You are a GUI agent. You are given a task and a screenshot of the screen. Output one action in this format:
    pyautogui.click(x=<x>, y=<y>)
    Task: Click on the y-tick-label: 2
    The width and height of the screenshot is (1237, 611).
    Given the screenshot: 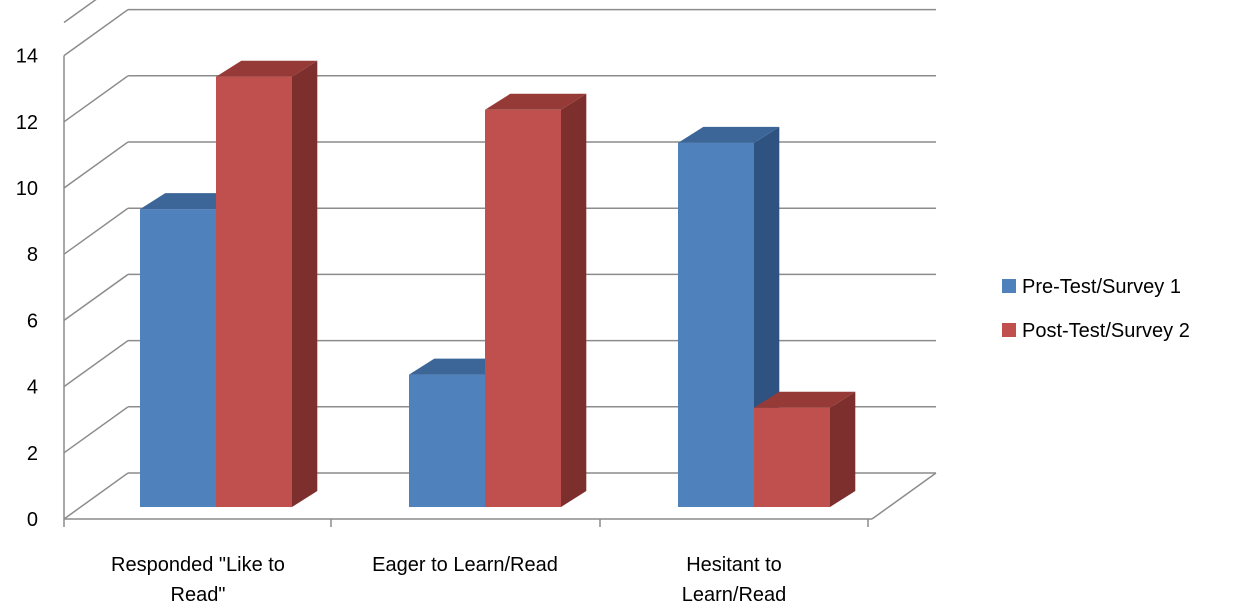 What is the action you would take?
    pyautogui.click(x=32, y=454)
    